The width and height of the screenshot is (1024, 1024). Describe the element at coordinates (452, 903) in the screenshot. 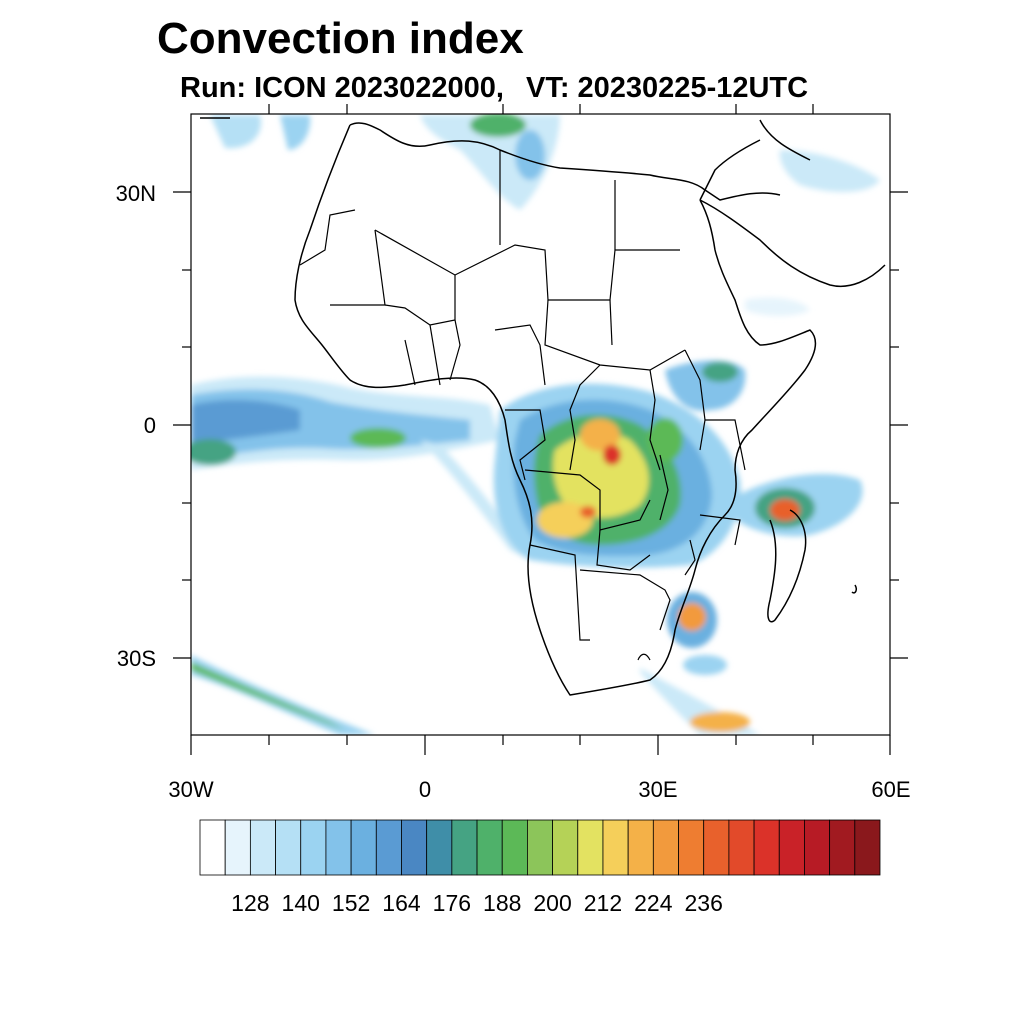

I see `colorbar-tick-label: 176` at that location.